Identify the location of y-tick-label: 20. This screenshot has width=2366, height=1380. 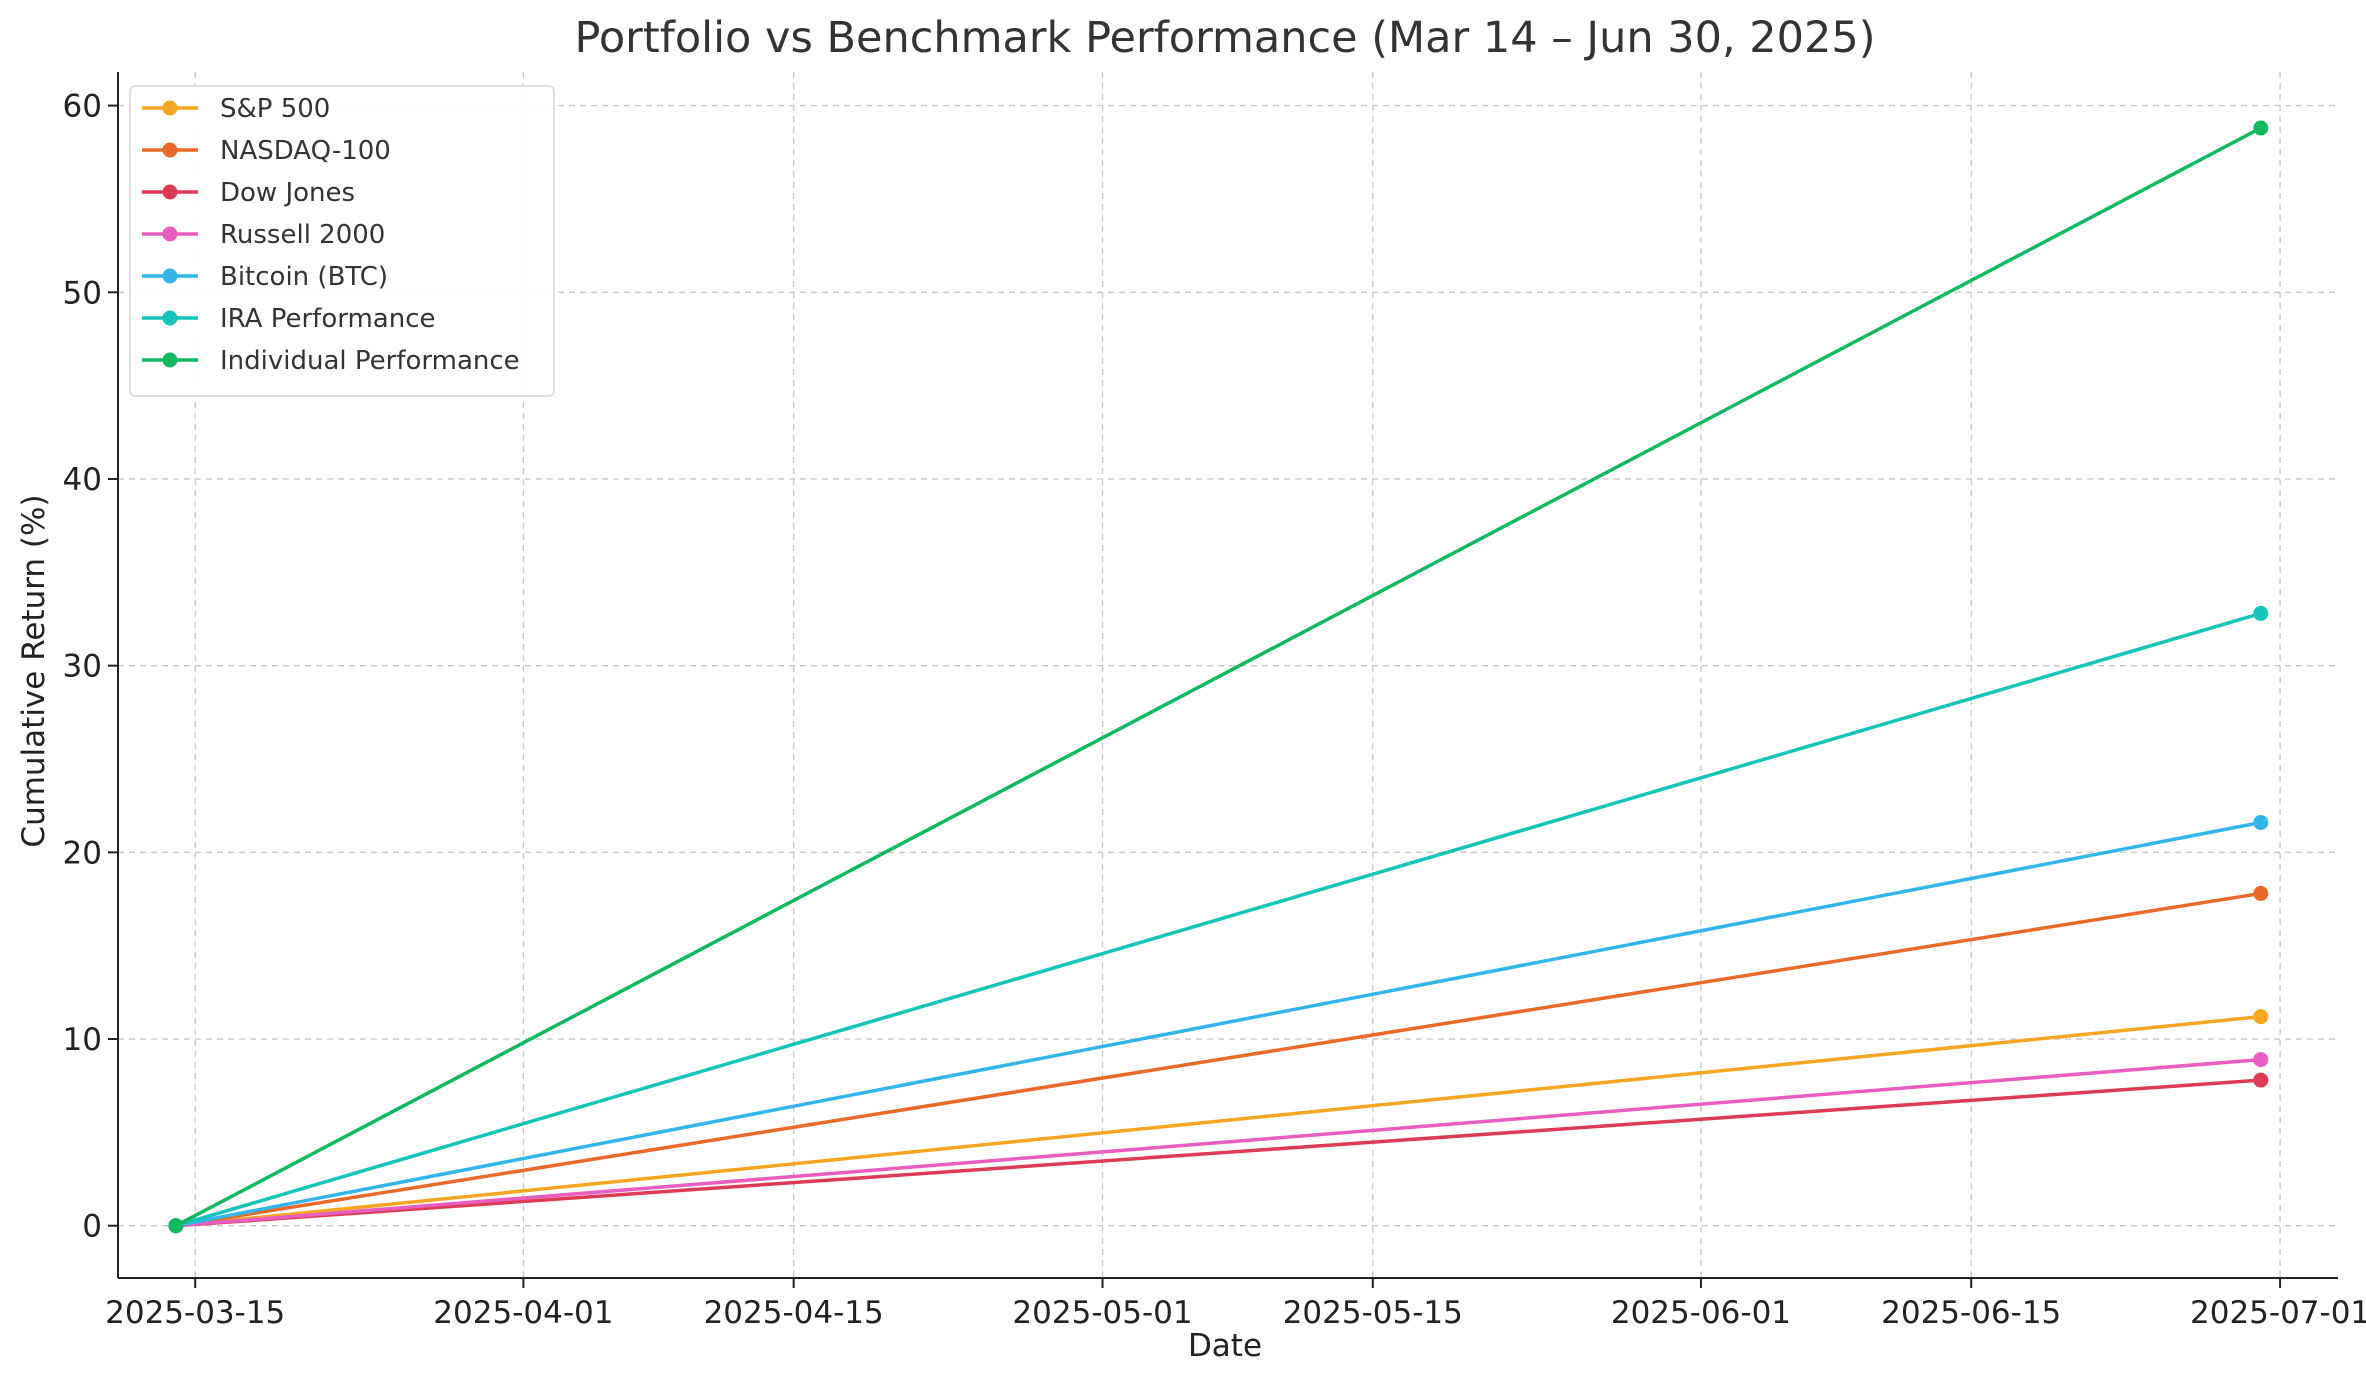
(82, 853).